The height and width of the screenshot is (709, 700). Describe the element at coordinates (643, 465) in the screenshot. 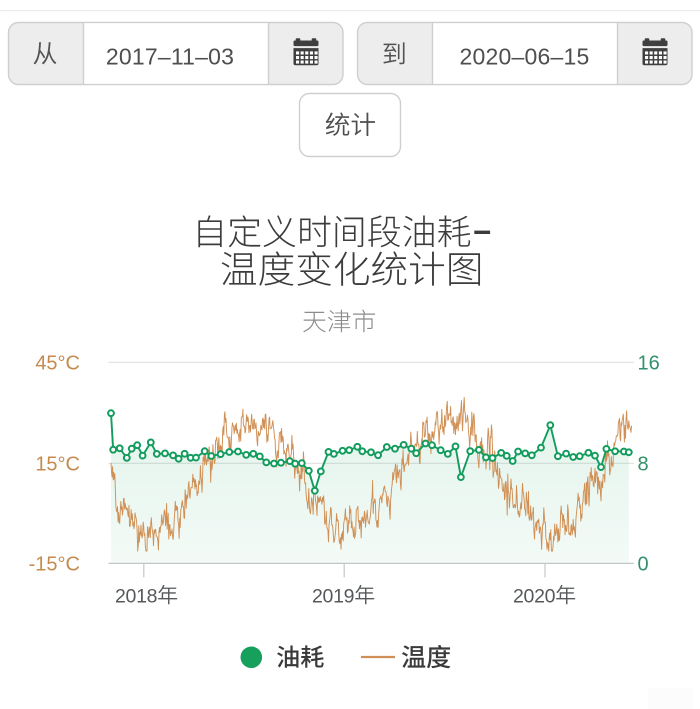

I see `svg-text: 8` at that location.